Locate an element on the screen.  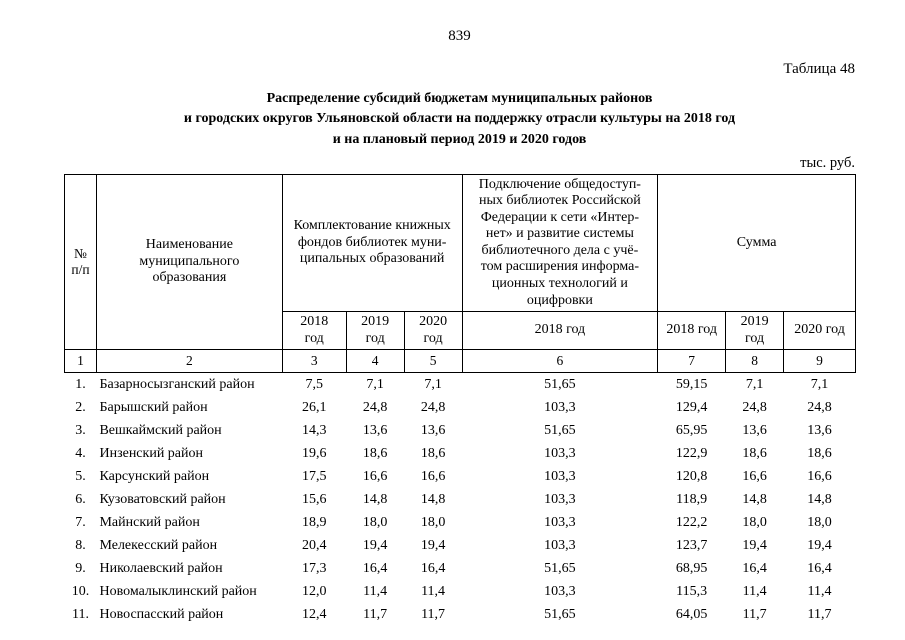
row-num: 10. is located at coordinates (80, 591).